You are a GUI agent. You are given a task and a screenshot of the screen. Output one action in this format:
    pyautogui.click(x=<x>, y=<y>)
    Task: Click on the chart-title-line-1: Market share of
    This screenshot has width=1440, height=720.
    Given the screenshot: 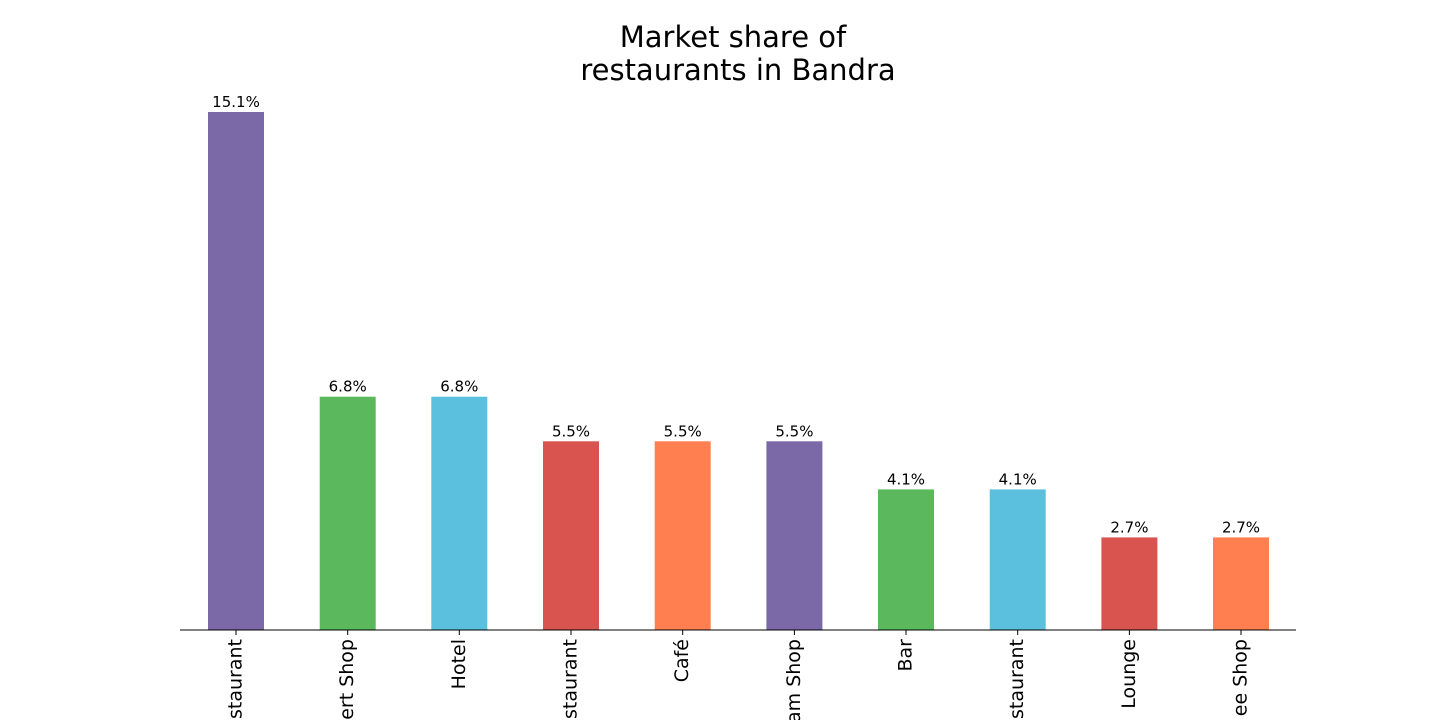 What is the action you would take?
    pyautogui.click(x=733, y=37)
    